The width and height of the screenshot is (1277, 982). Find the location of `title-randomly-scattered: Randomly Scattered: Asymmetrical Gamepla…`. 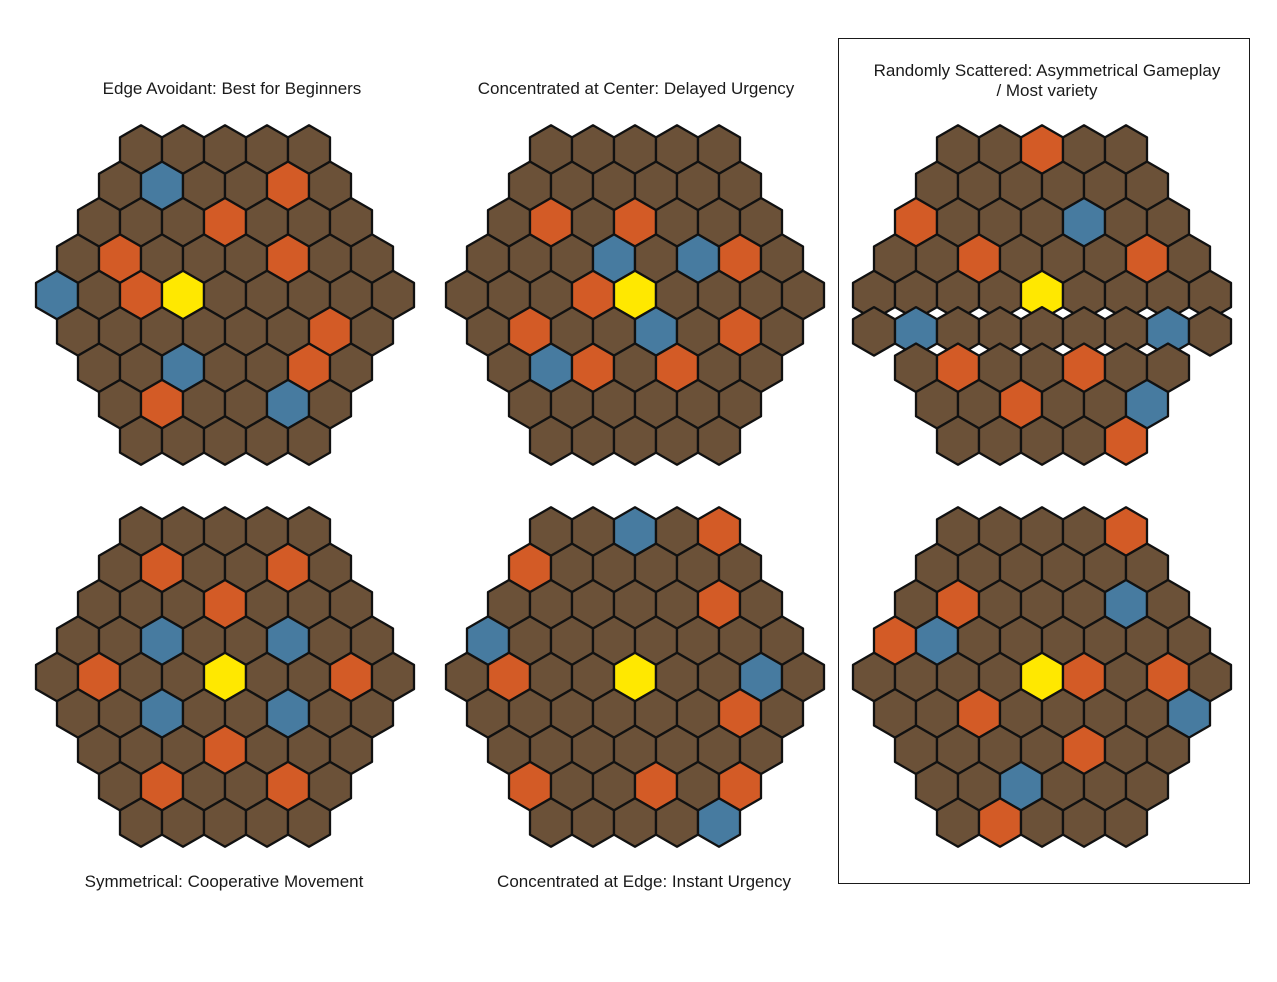

title-randomly-scattered: Randomly Scattered: Asymmetrical Gamepla… is located at coordinates (1047, 80).